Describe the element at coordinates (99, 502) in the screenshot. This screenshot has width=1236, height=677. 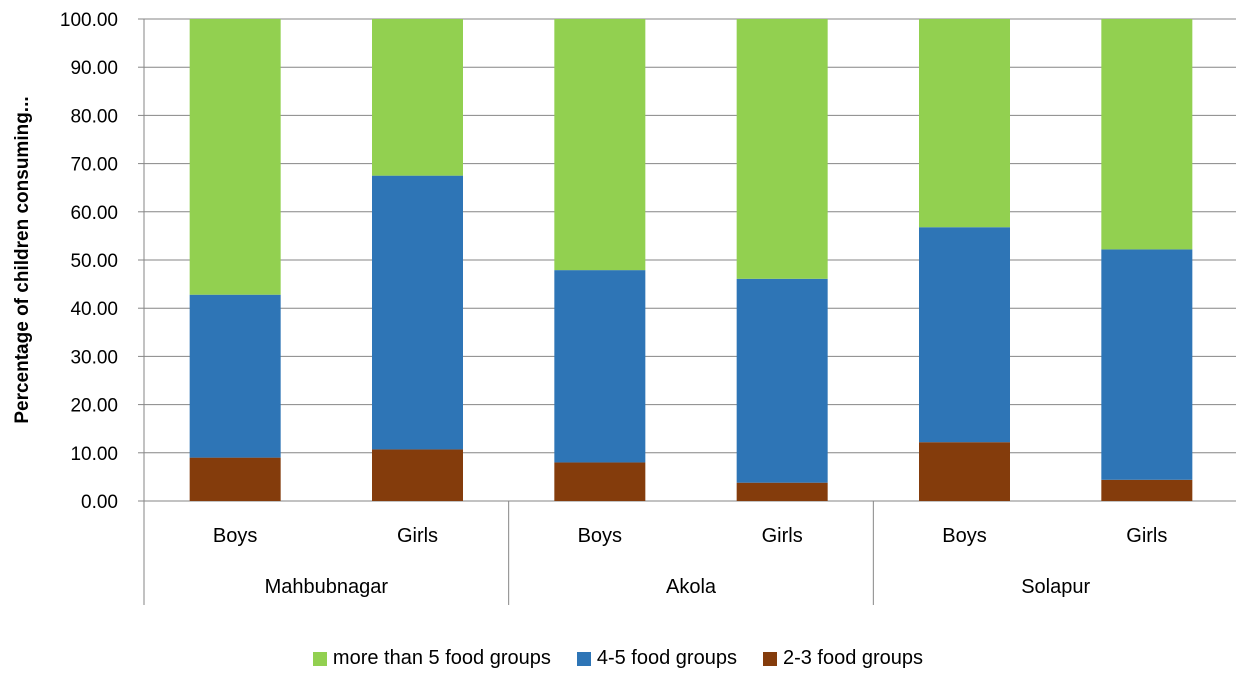
I see `y-tick-label: 0.00` at that location.